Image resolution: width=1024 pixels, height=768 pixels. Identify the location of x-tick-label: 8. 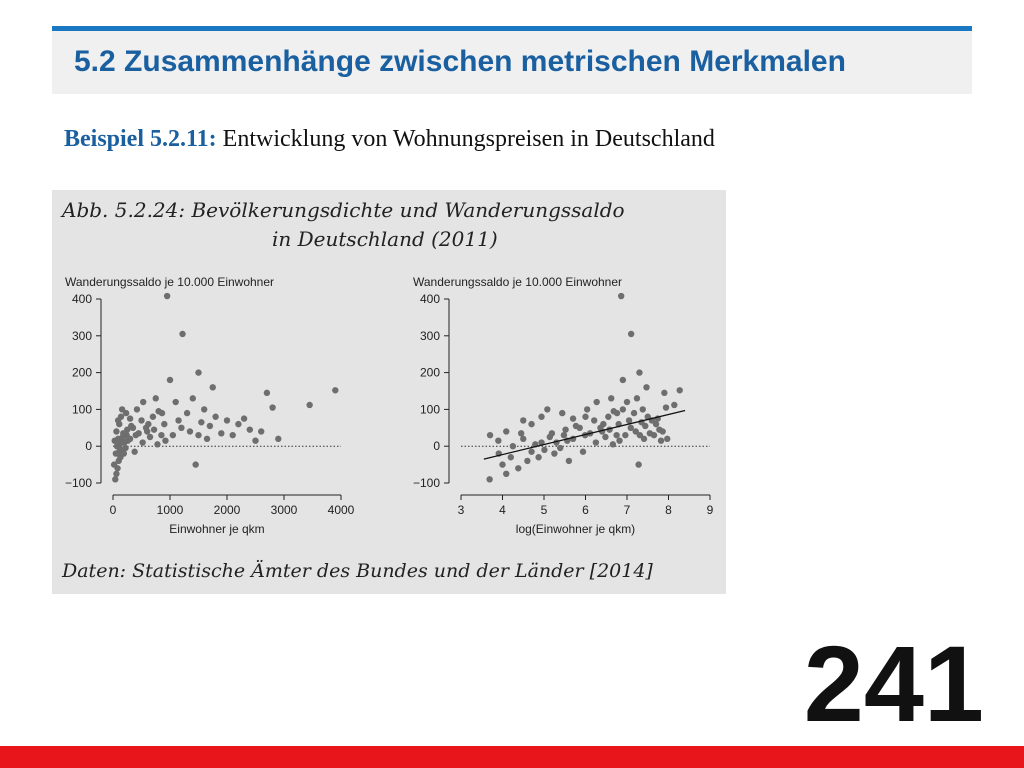
(668, 510).